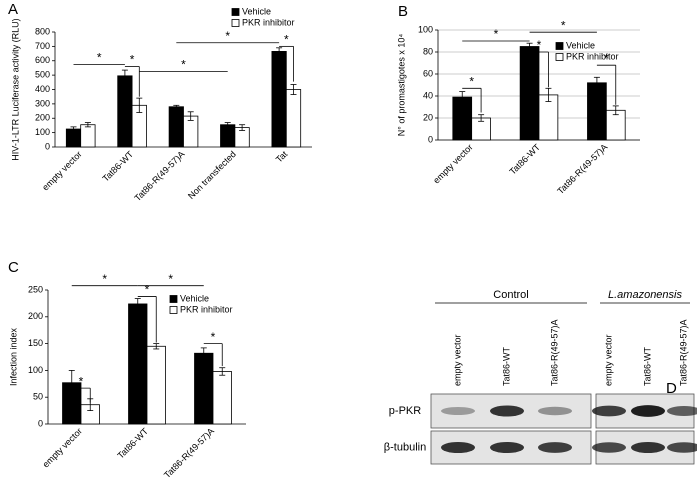 This screenshot has width=697, height=491. I want to click on x-tick-label: Non transfected, so click(212, 175).